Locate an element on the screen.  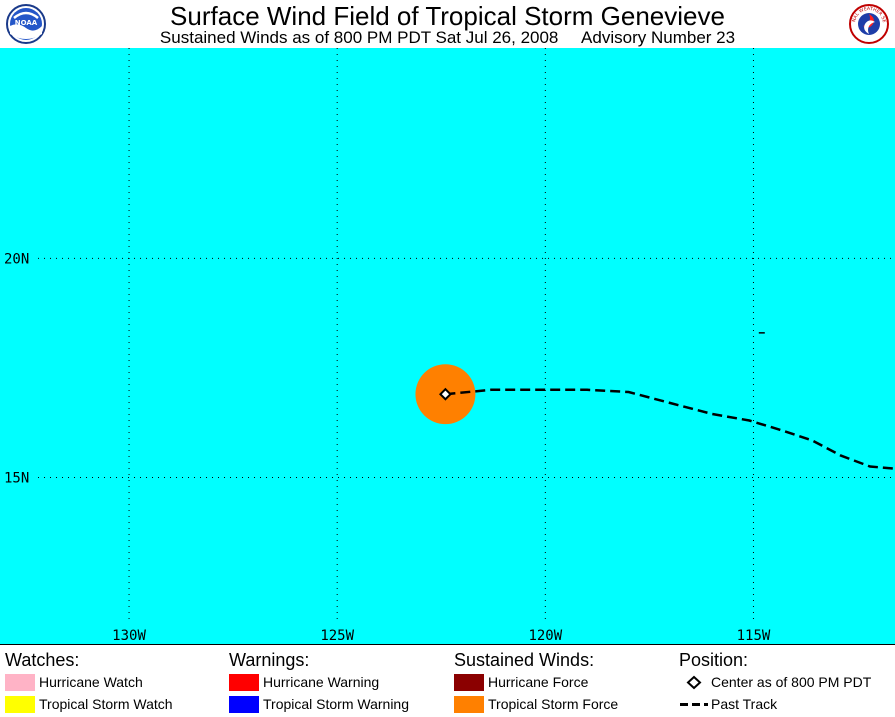
parallel-label: 15N is located at coordinates (16, 478).